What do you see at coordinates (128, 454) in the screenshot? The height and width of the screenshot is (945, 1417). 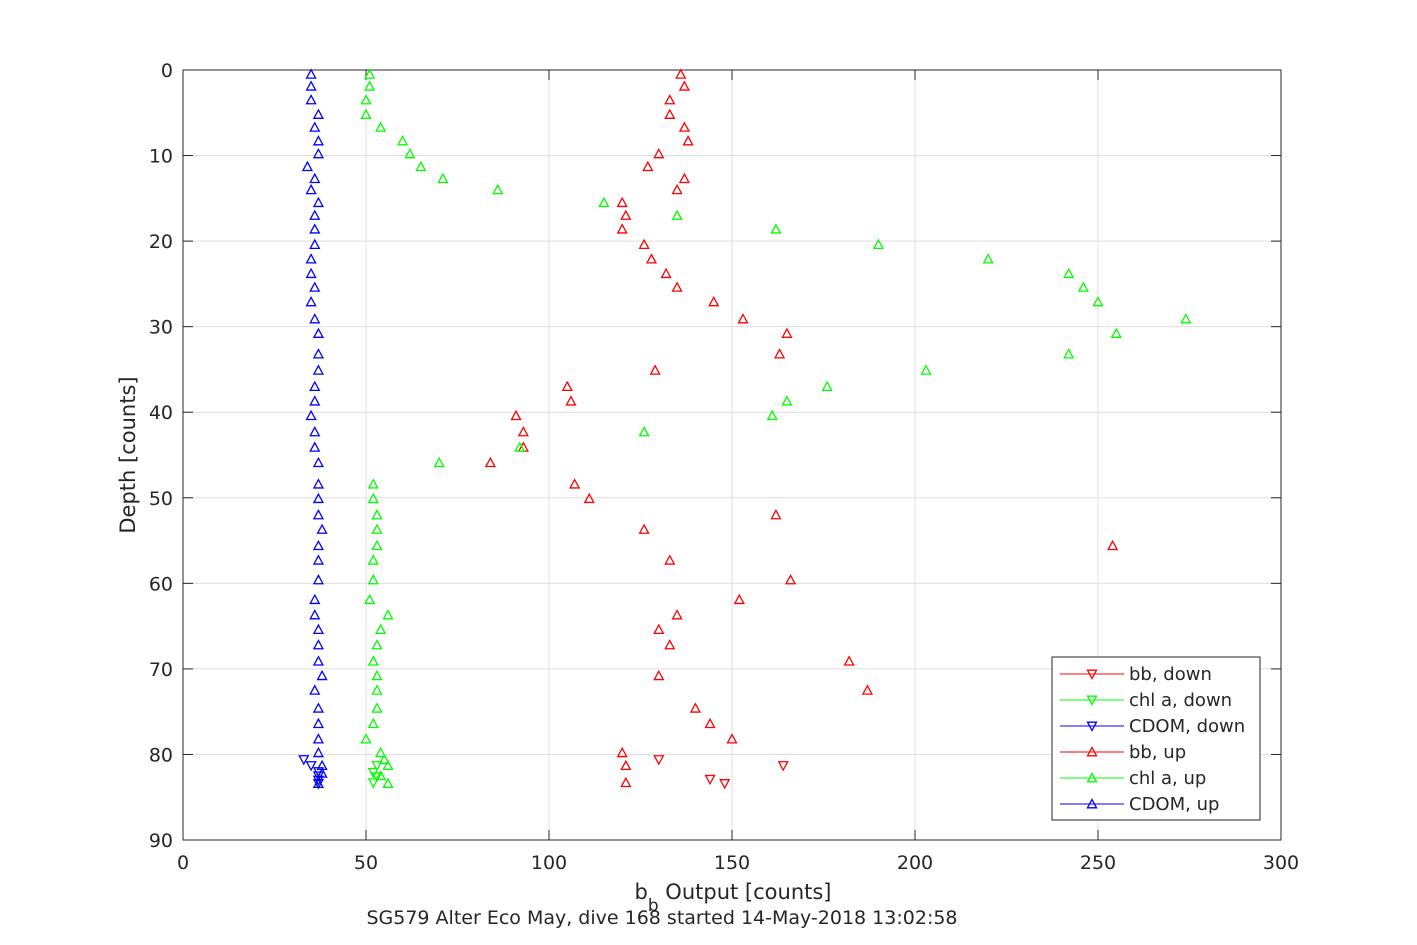 I see `y-axis-label: Depth [counts]` at bounding box center [128, 454].